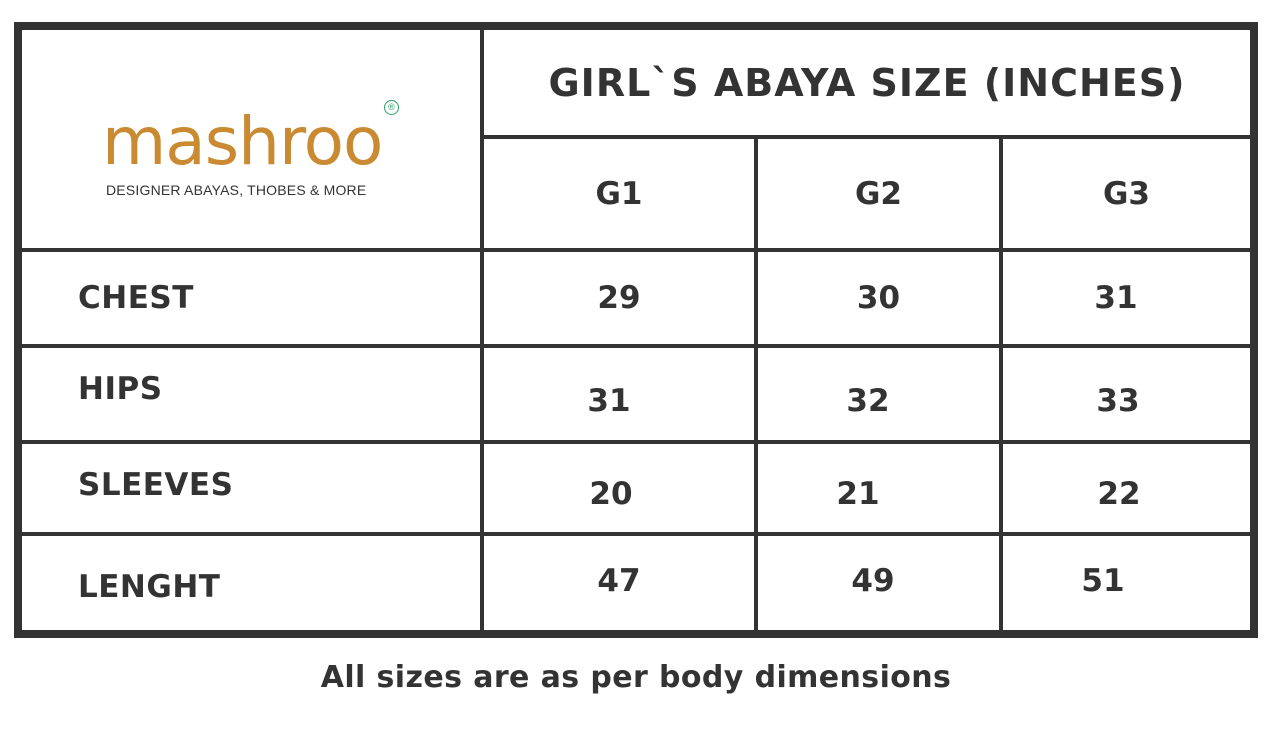  Describe the element at coordinates (1118, 401) in the screenshot. I see `table-cell: 33` at that location.